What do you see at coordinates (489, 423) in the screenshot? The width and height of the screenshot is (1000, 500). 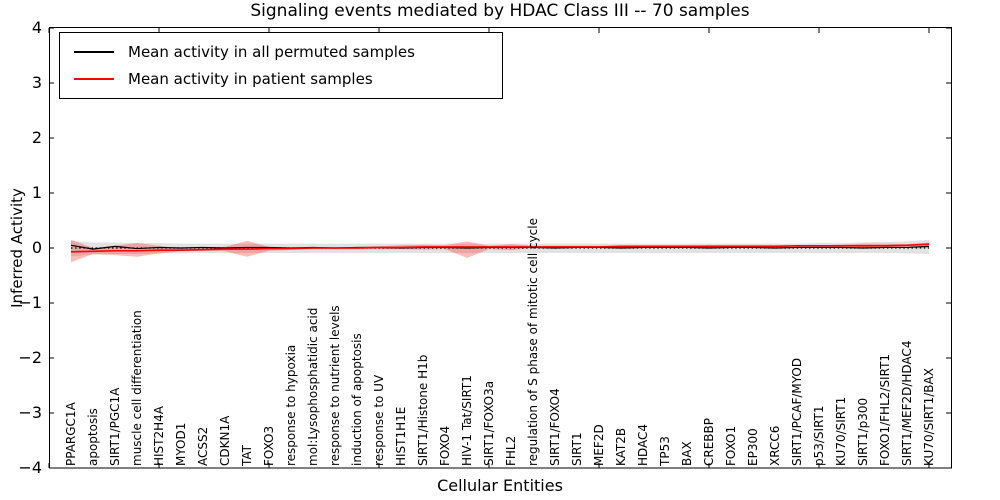 I see `x-category-label: SIRT1/FOXO3a` at bounding box center [489, 423].